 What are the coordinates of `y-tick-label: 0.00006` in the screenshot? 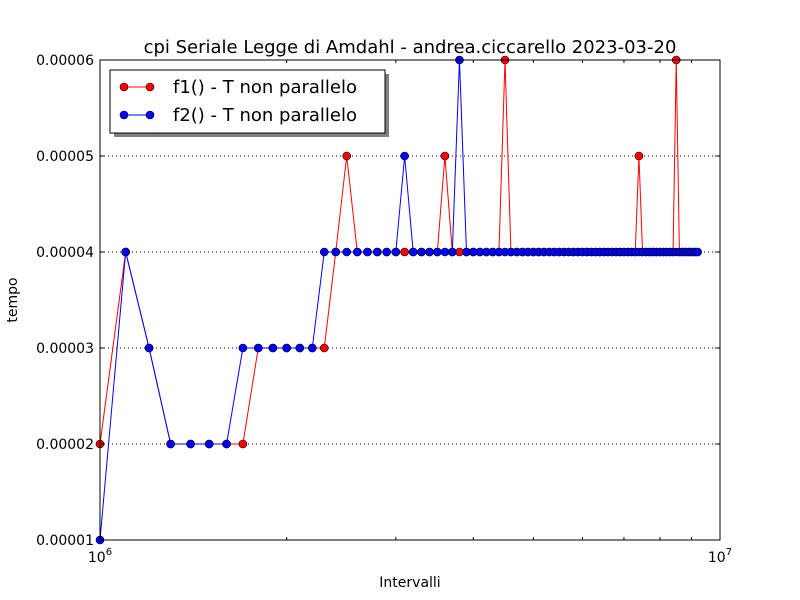 It's located at (65, 61).